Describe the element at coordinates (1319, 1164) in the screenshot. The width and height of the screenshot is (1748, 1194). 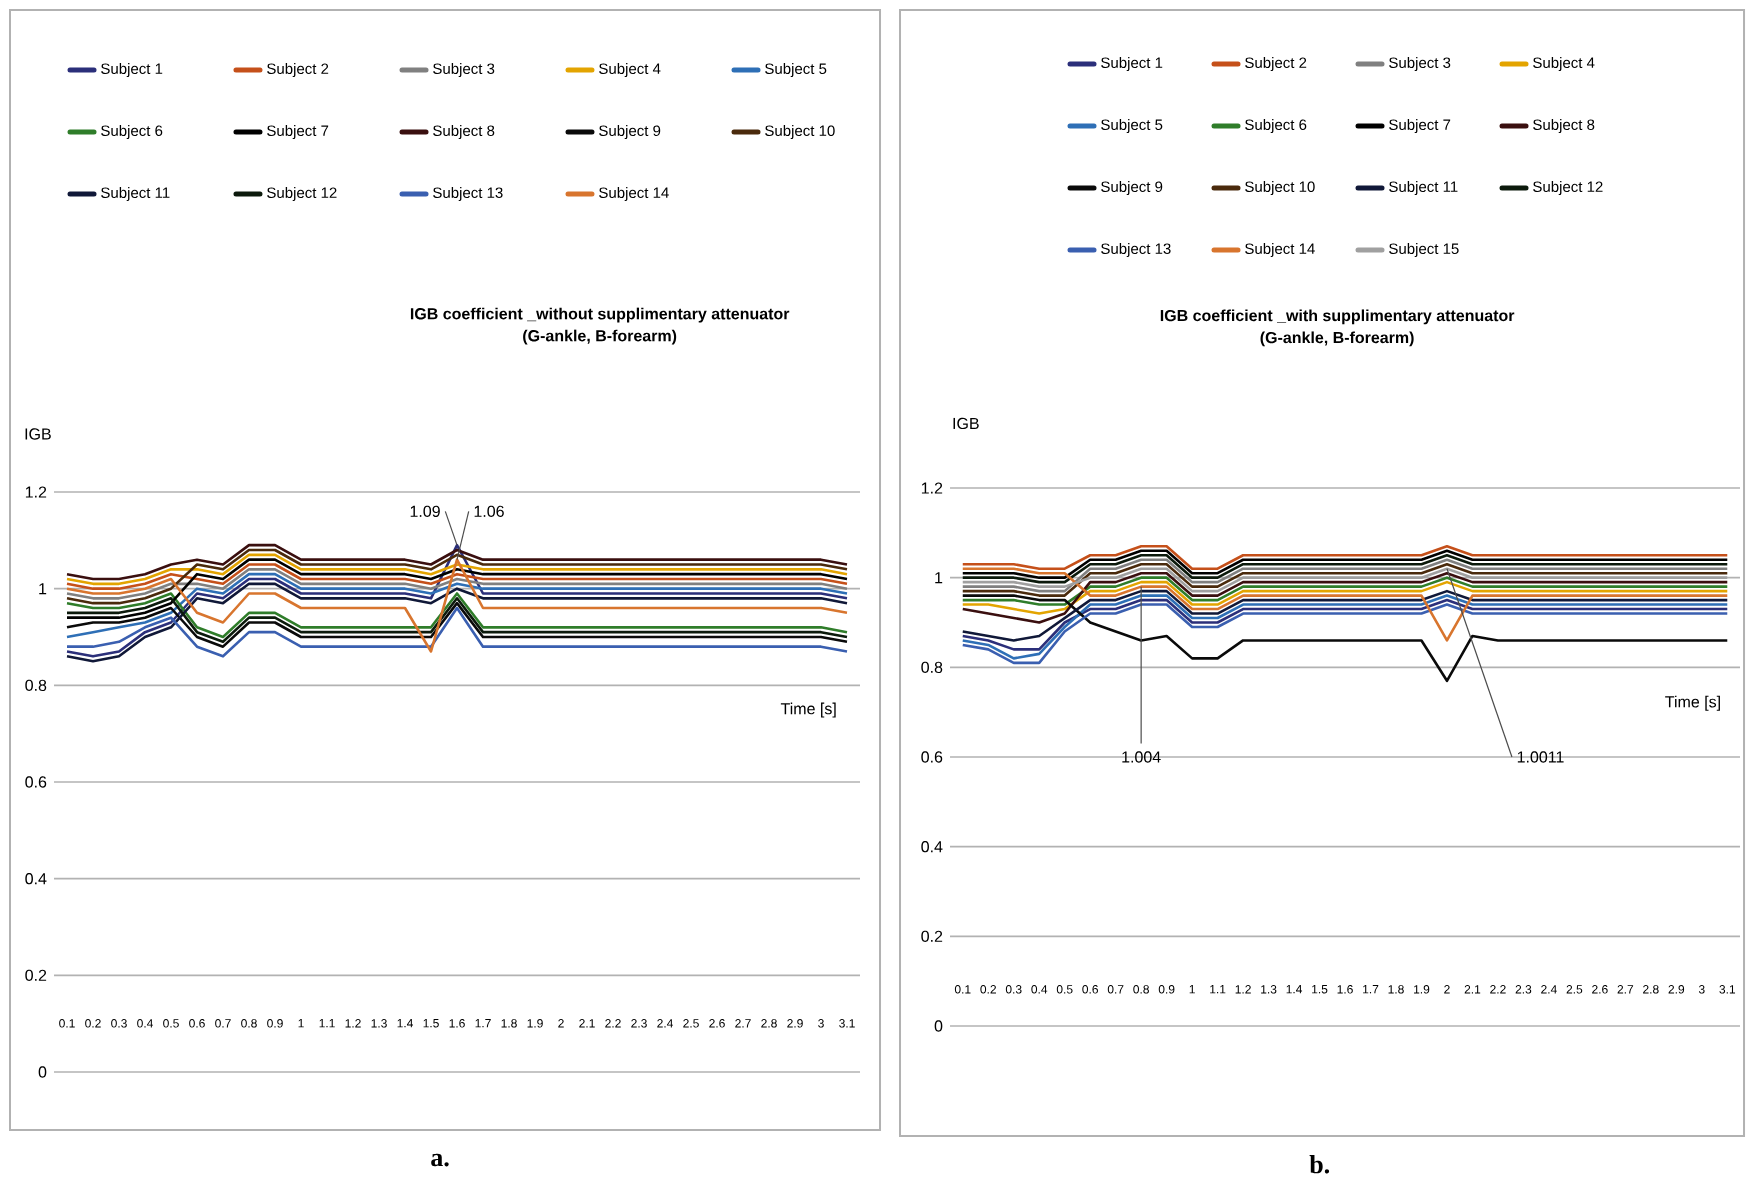
I see `text: b.` at that location.